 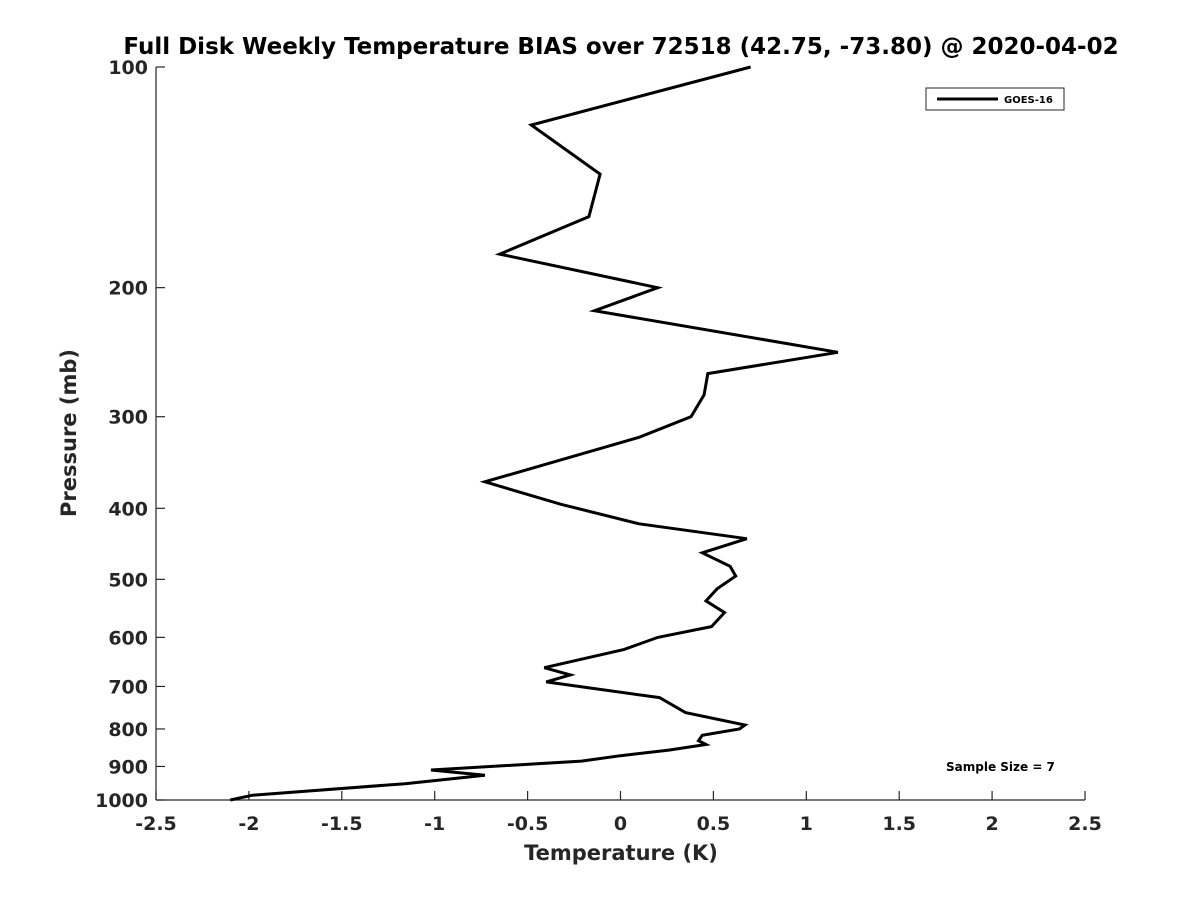 I want to click on y-axis-label: Pressure (mb), so click(x=69, y=433).